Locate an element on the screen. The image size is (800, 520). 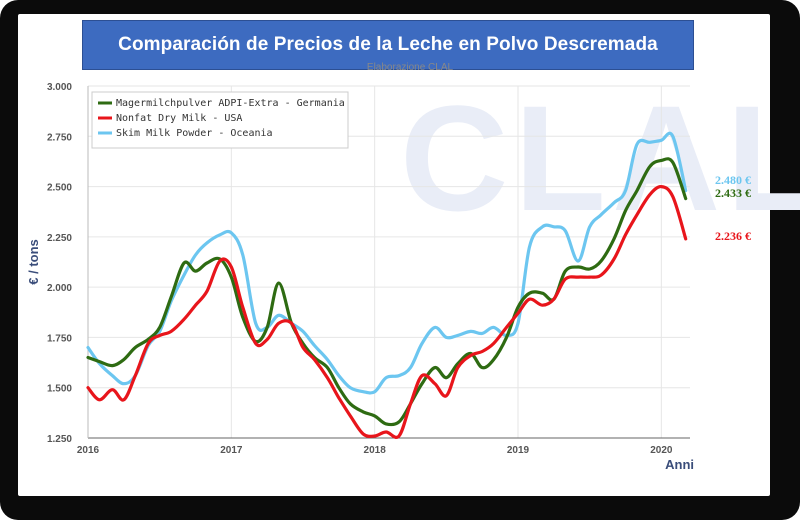
chart-subtitle: Elaborazione CLAL is located at coordinates (410, 67).